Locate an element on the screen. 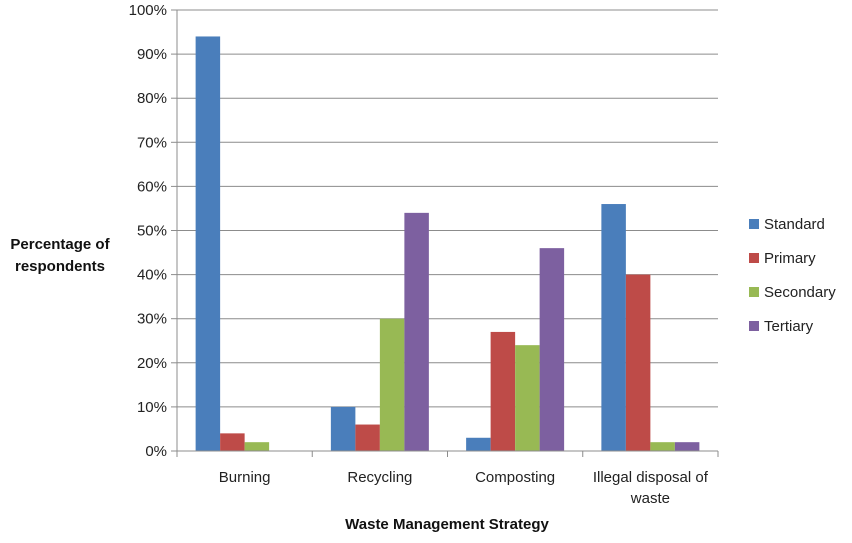 Image resolution: width=852 pixels, height=543 pixels. legend: Standard Primary Secondary Tertiary is located at coordinates (792, 275).